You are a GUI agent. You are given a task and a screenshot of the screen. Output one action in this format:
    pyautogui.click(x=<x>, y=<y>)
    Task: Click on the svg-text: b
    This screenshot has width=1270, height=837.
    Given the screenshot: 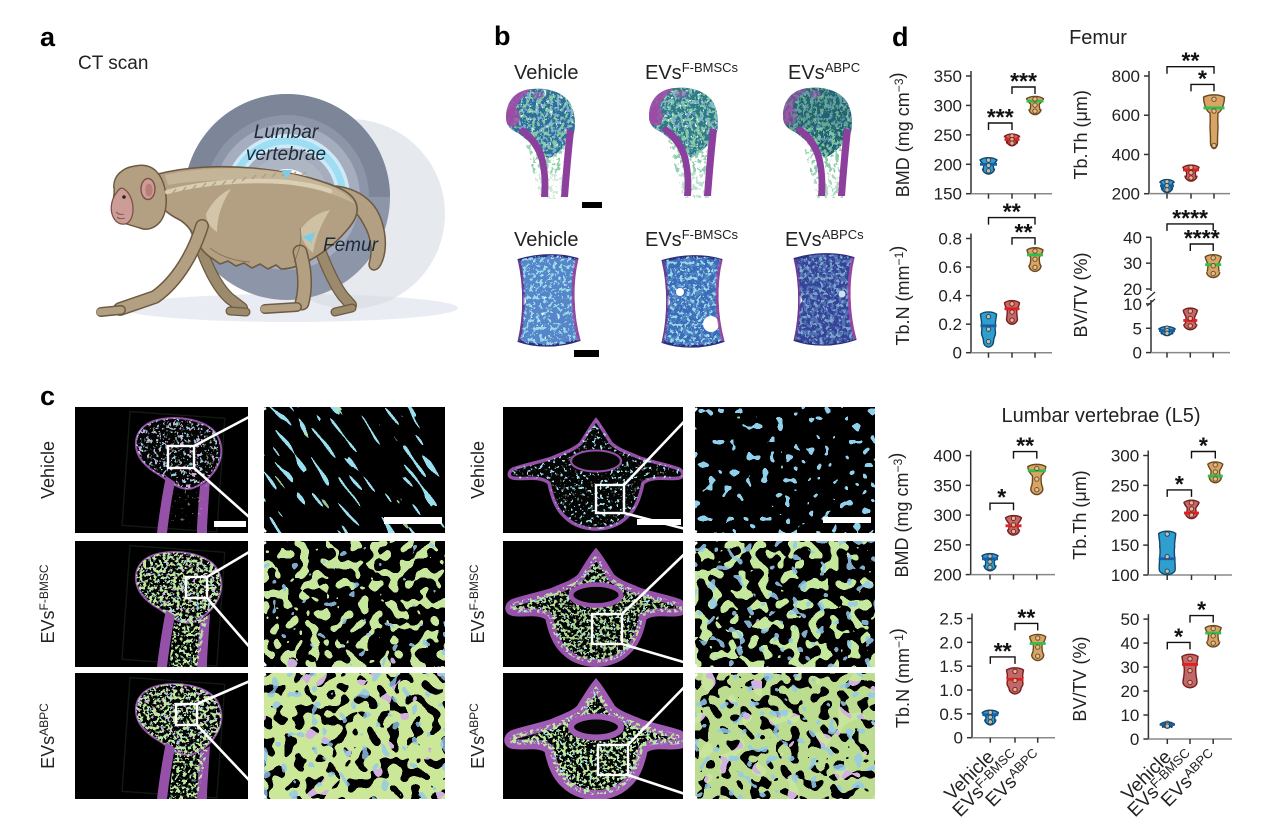 What is the action you would take?
    pyautogui.click(x=502, y=36)
    